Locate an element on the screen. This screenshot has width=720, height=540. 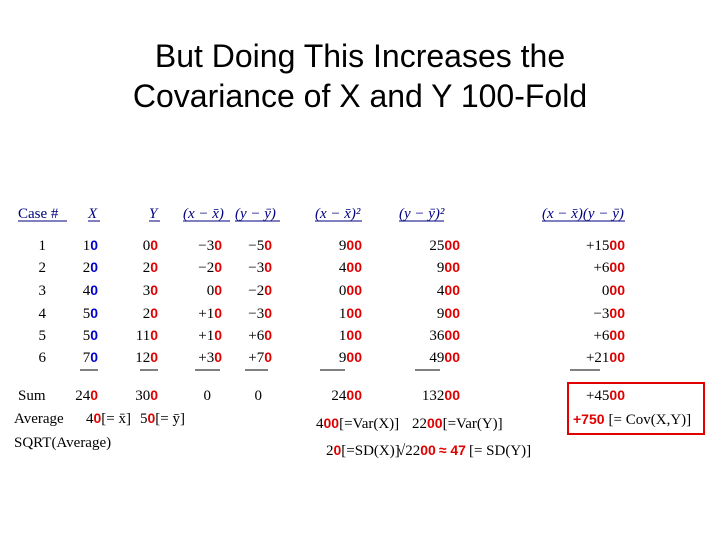
header-dx: (x − x̄) is located at coordinates (203, 214).